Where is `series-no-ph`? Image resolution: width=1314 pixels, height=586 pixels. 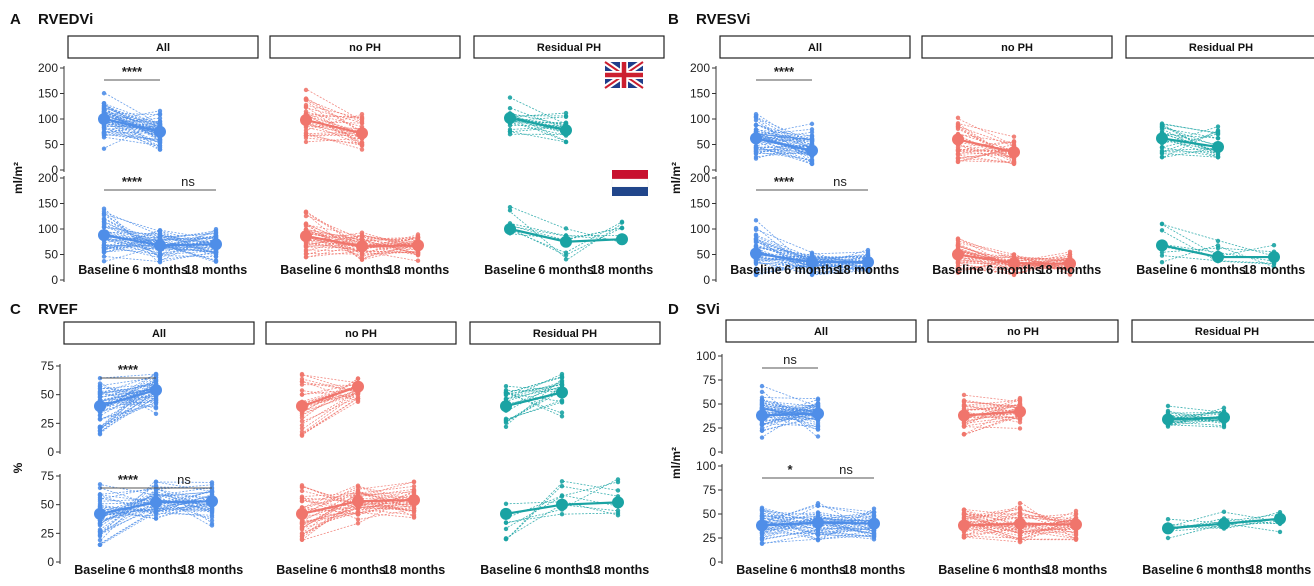
series-no-ph is located at coordinates (992, 414).